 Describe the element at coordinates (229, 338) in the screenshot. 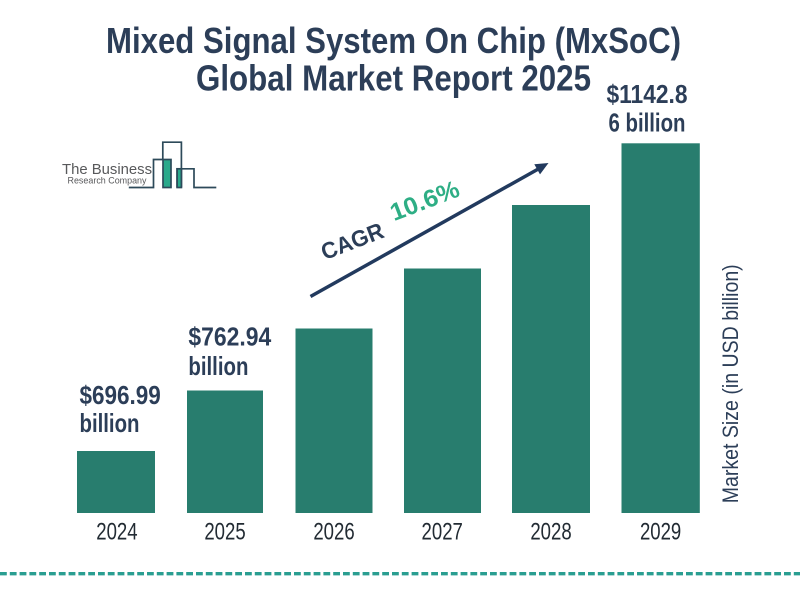

I see `svg-text: $762.94` at that location.